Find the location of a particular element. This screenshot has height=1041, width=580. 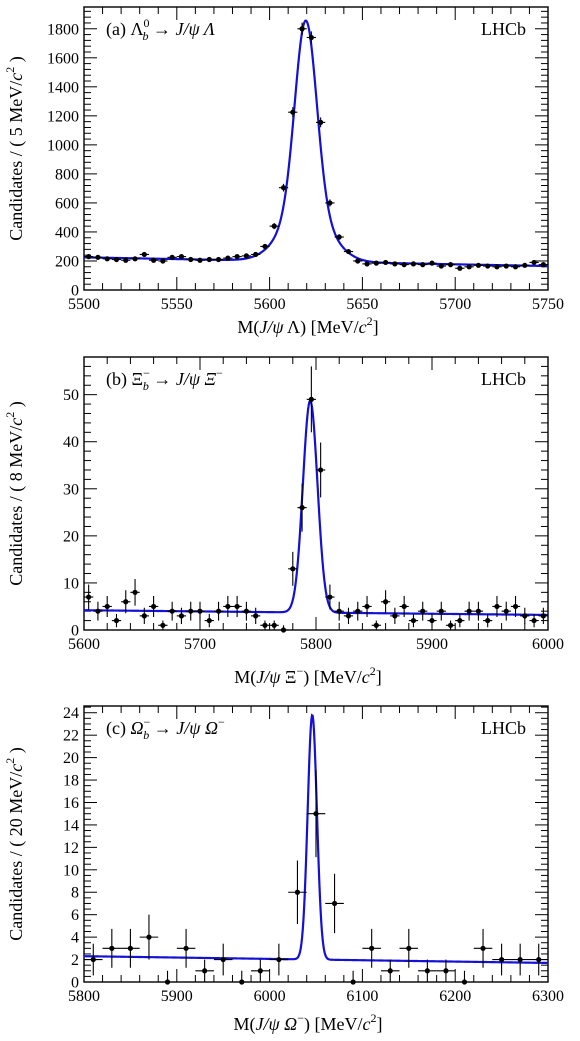

y-tick-label: 18 is located at coordinates (71, 781).